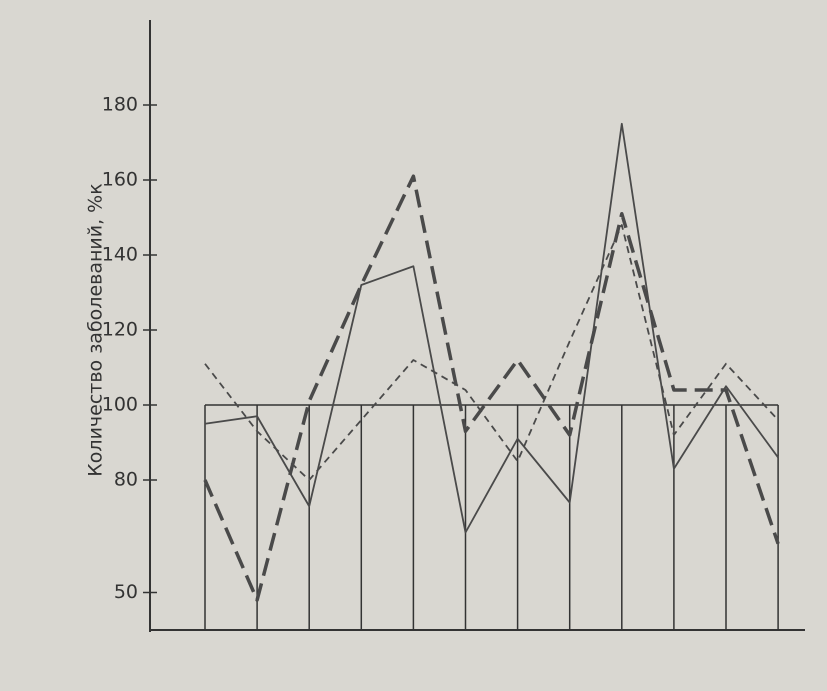 The image size is (827, 691). Describe the element at coordinates (120, 330) in the screenshot. I see `y-tick-label: 120` at that location.